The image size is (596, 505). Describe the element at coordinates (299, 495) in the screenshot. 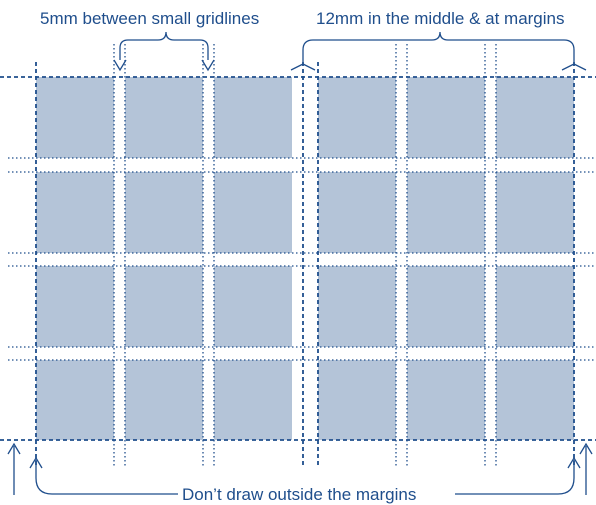

I see `margins-warning-label: Don’t draw outside the margins` at that location.